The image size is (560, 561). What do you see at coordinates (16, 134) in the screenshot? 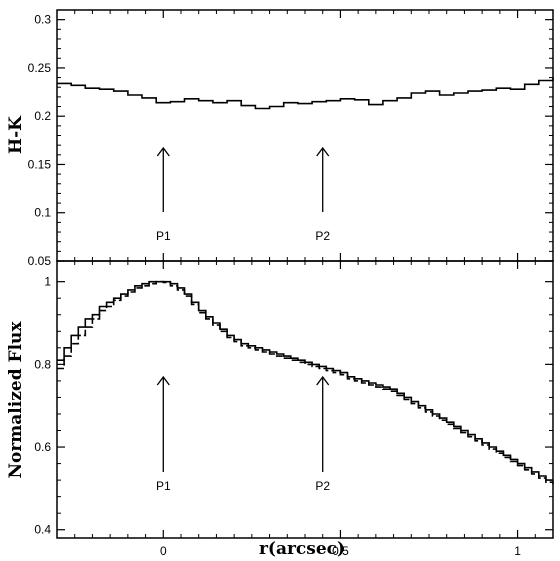
I see `hk-y-axis-label: H-K` at bounding box center [16, 134].